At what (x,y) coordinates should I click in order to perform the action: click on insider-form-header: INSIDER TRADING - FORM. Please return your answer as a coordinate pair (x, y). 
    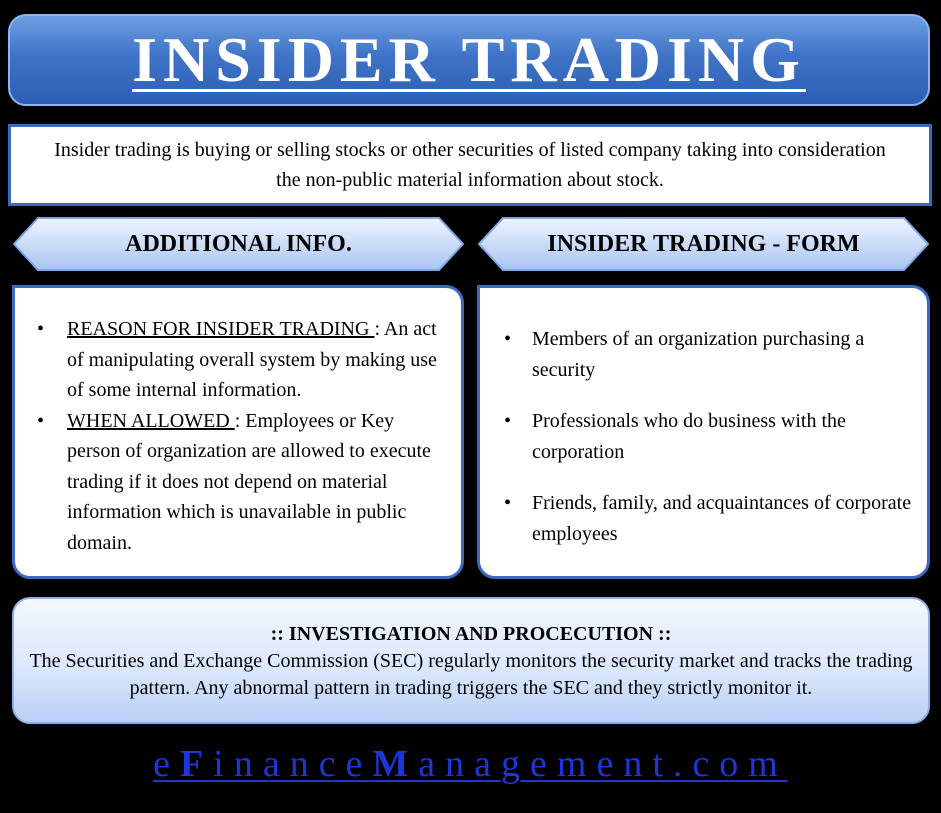
    Looking at the image, I should click on (703, 244).